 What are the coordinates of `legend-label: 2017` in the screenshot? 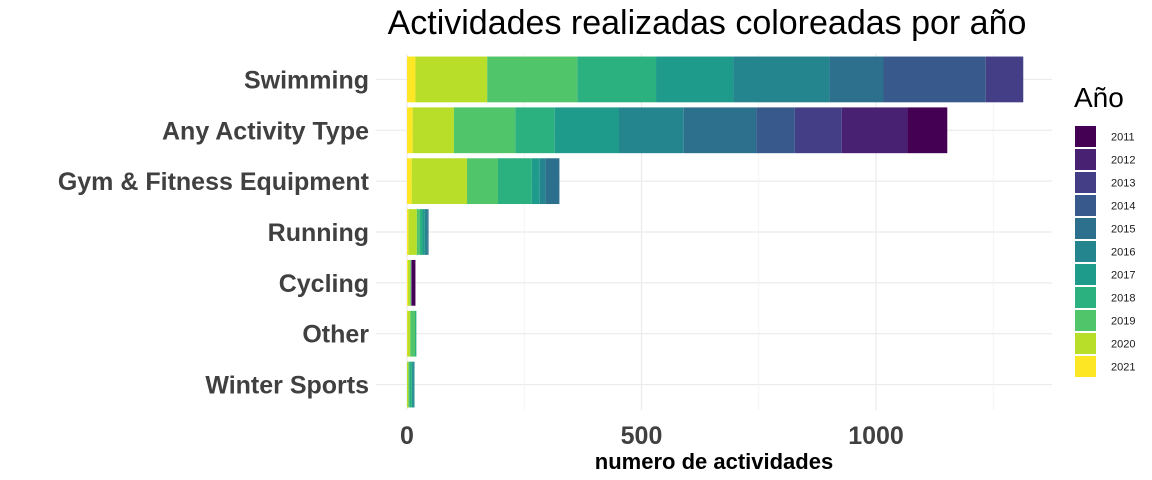 It's located at (1123, 276).